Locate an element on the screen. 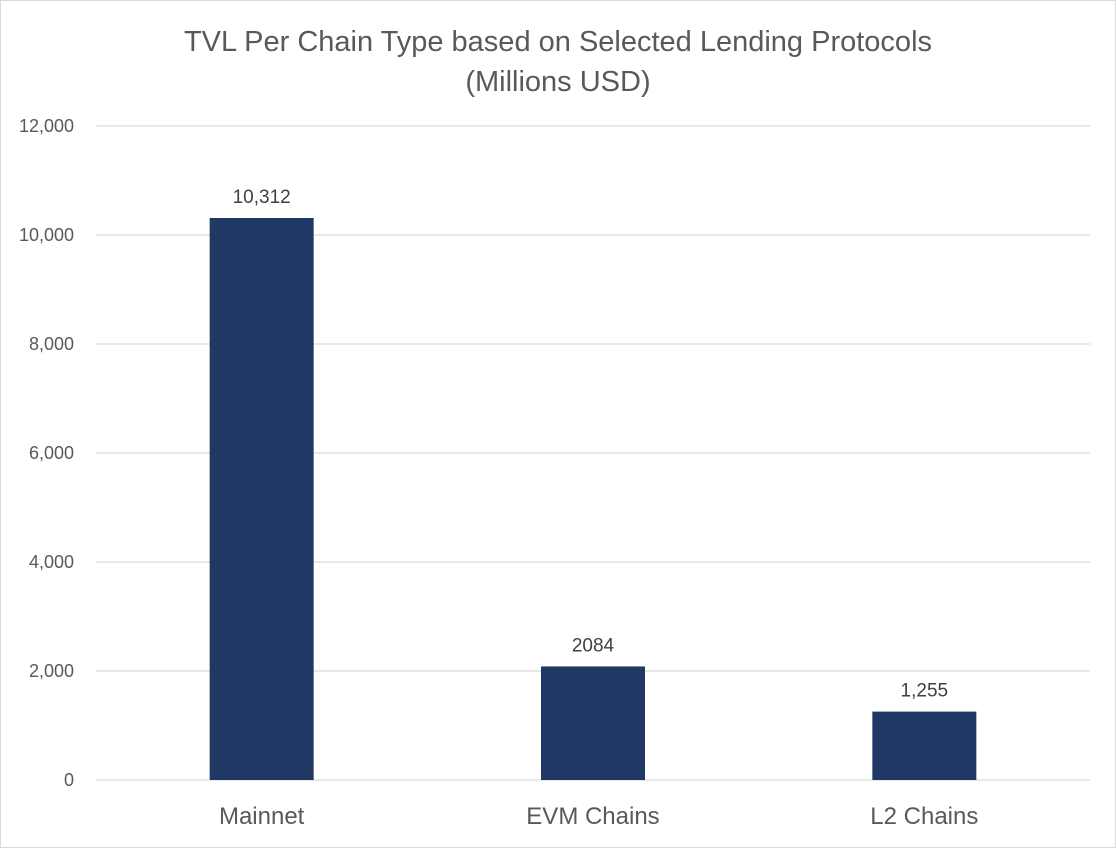 This screenshot has width=1116, height=848. y-tick-label: 6,000 is located at coordinates (51, 453).